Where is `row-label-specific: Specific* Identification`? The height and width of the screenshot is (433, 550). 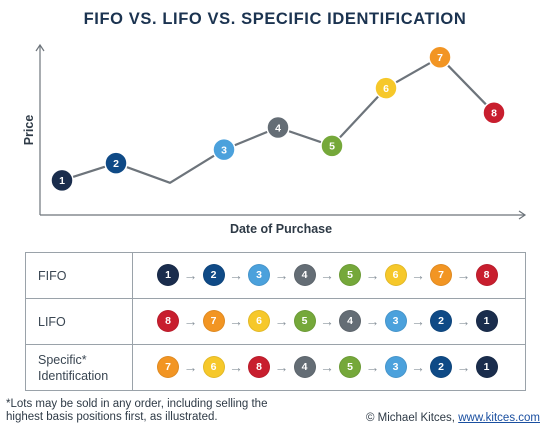 row-label-specific: Specific* Identification is located at coordinates (79, 367).